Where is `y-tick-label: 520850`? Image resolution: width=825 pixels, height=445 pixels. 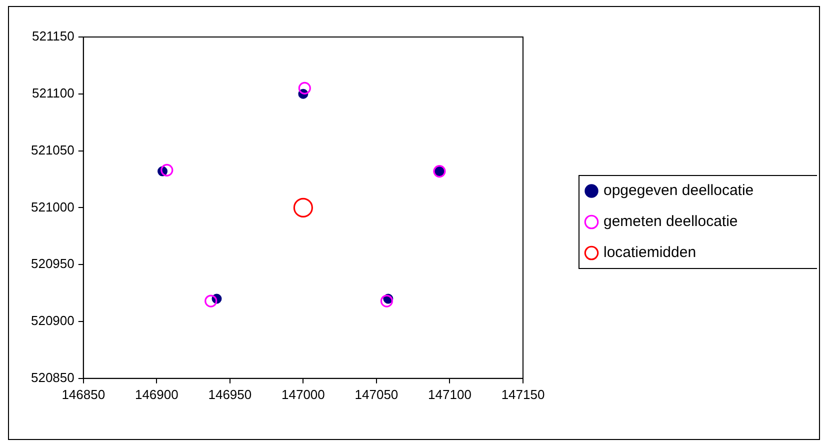
y-tick-label: 520850 is located at coordinates (52, 377).